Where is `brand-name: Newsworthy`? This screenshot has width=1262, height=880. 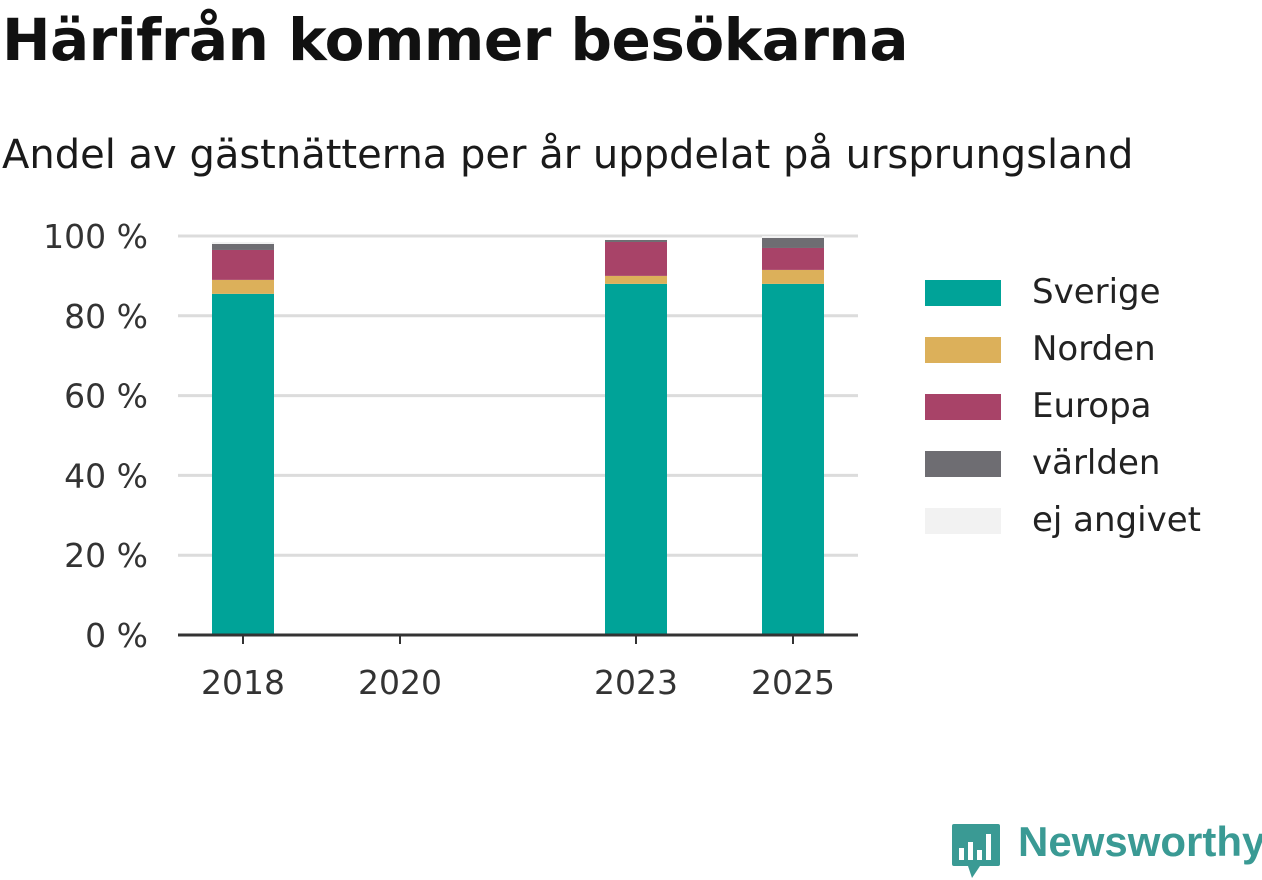
brand-name: Newsworthy is located at coordinates (1140, 841).